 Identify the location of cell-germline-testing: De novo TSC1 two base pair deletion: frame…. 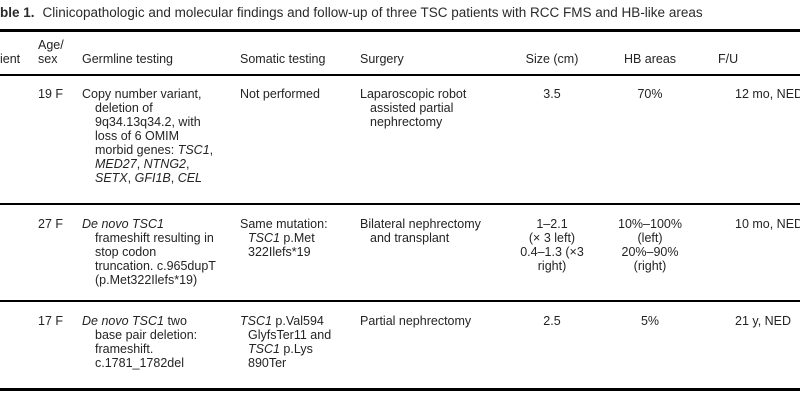
(140, 342).